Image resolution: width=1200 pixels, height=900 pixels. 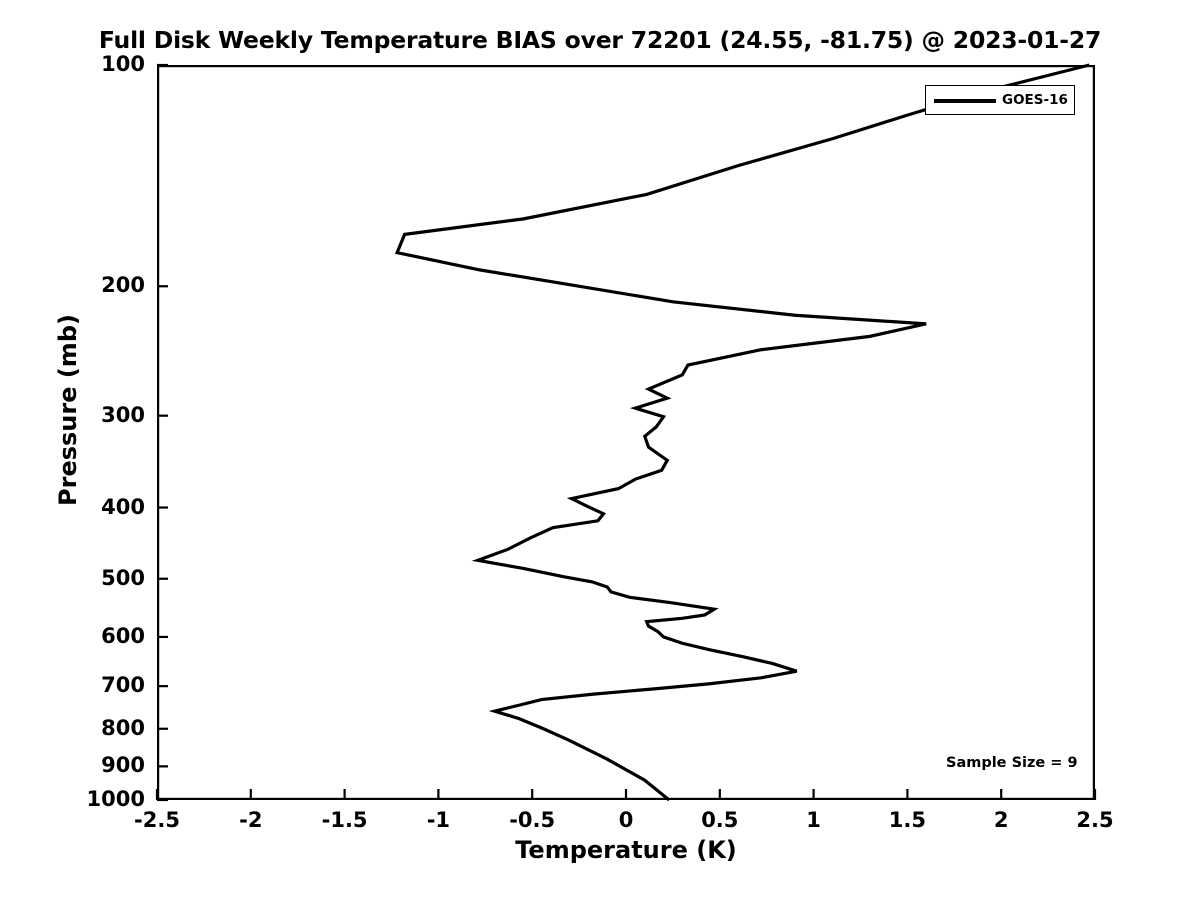 I want to click on x-tick-label: -1.5, so click(x=344, y=820).